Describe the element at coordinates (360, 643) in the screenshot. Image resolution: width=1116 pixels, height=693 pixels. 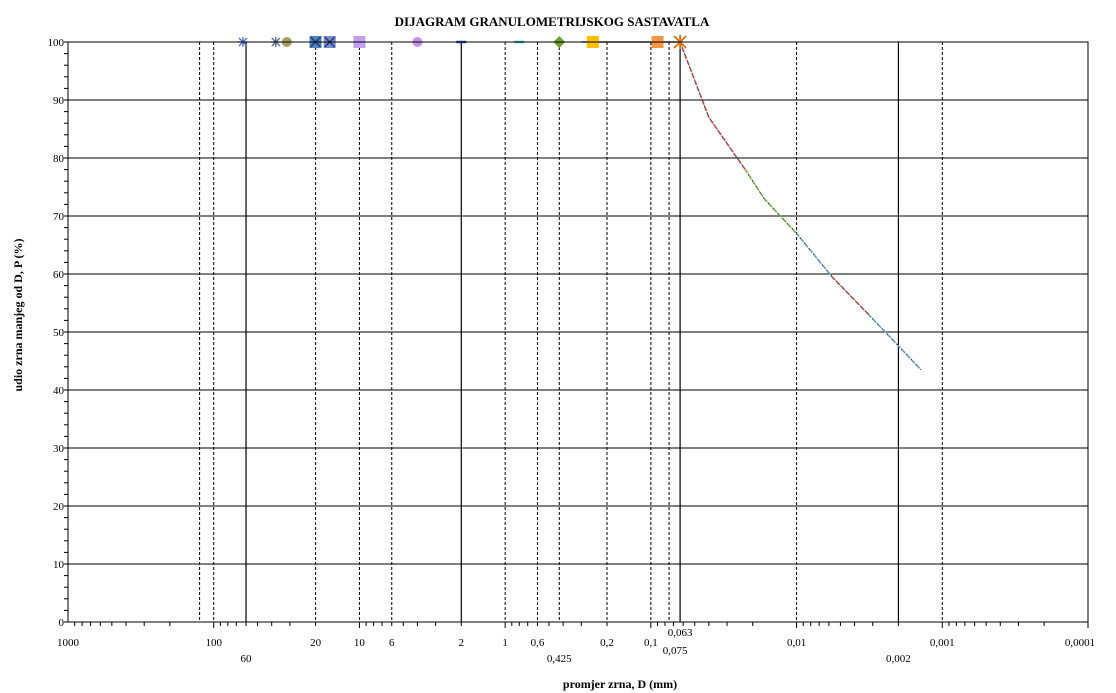
I see `x-tick-label: 10` at that location.